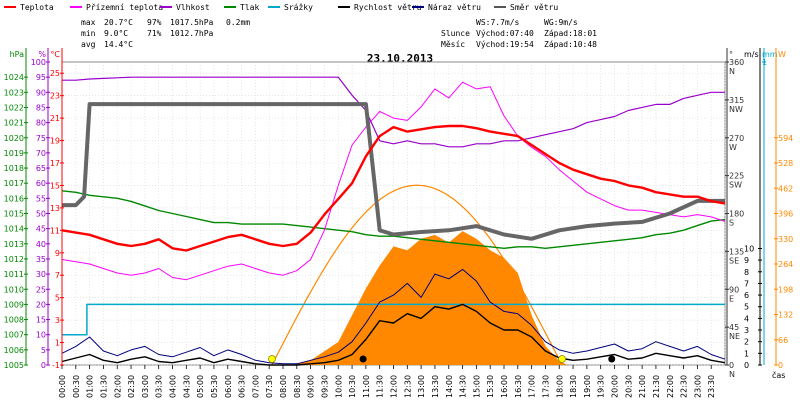 This screenshot has height=400, width=800. I want to click on axis-tick-label-pressure: 1009, so click(14, 304).